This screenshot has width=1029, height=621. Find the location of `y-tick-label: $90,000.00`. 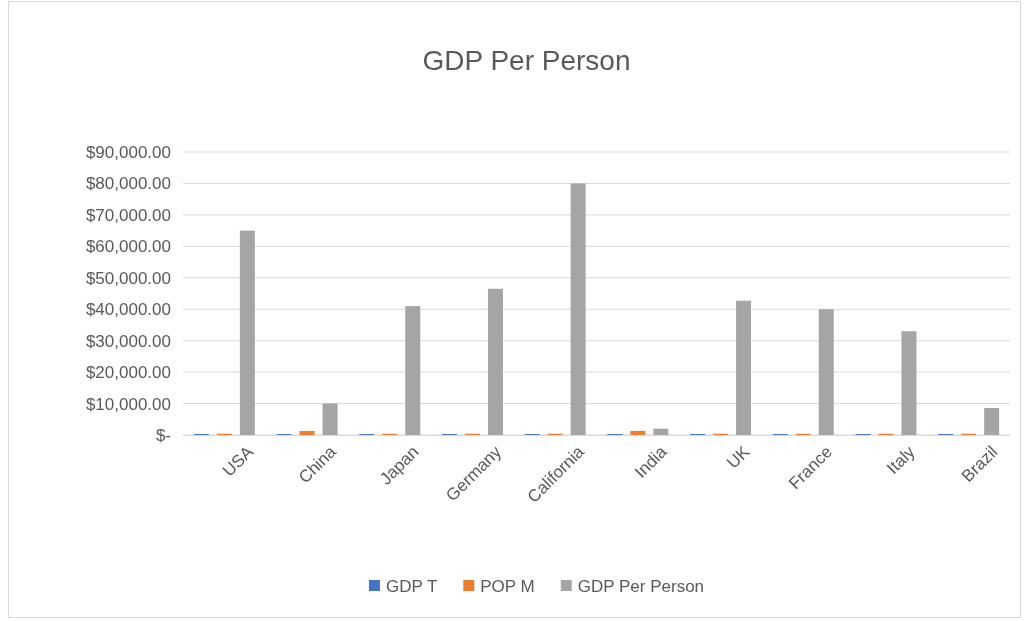

y-tick-label: $90,000.00 is located at coordinates (128, 152).